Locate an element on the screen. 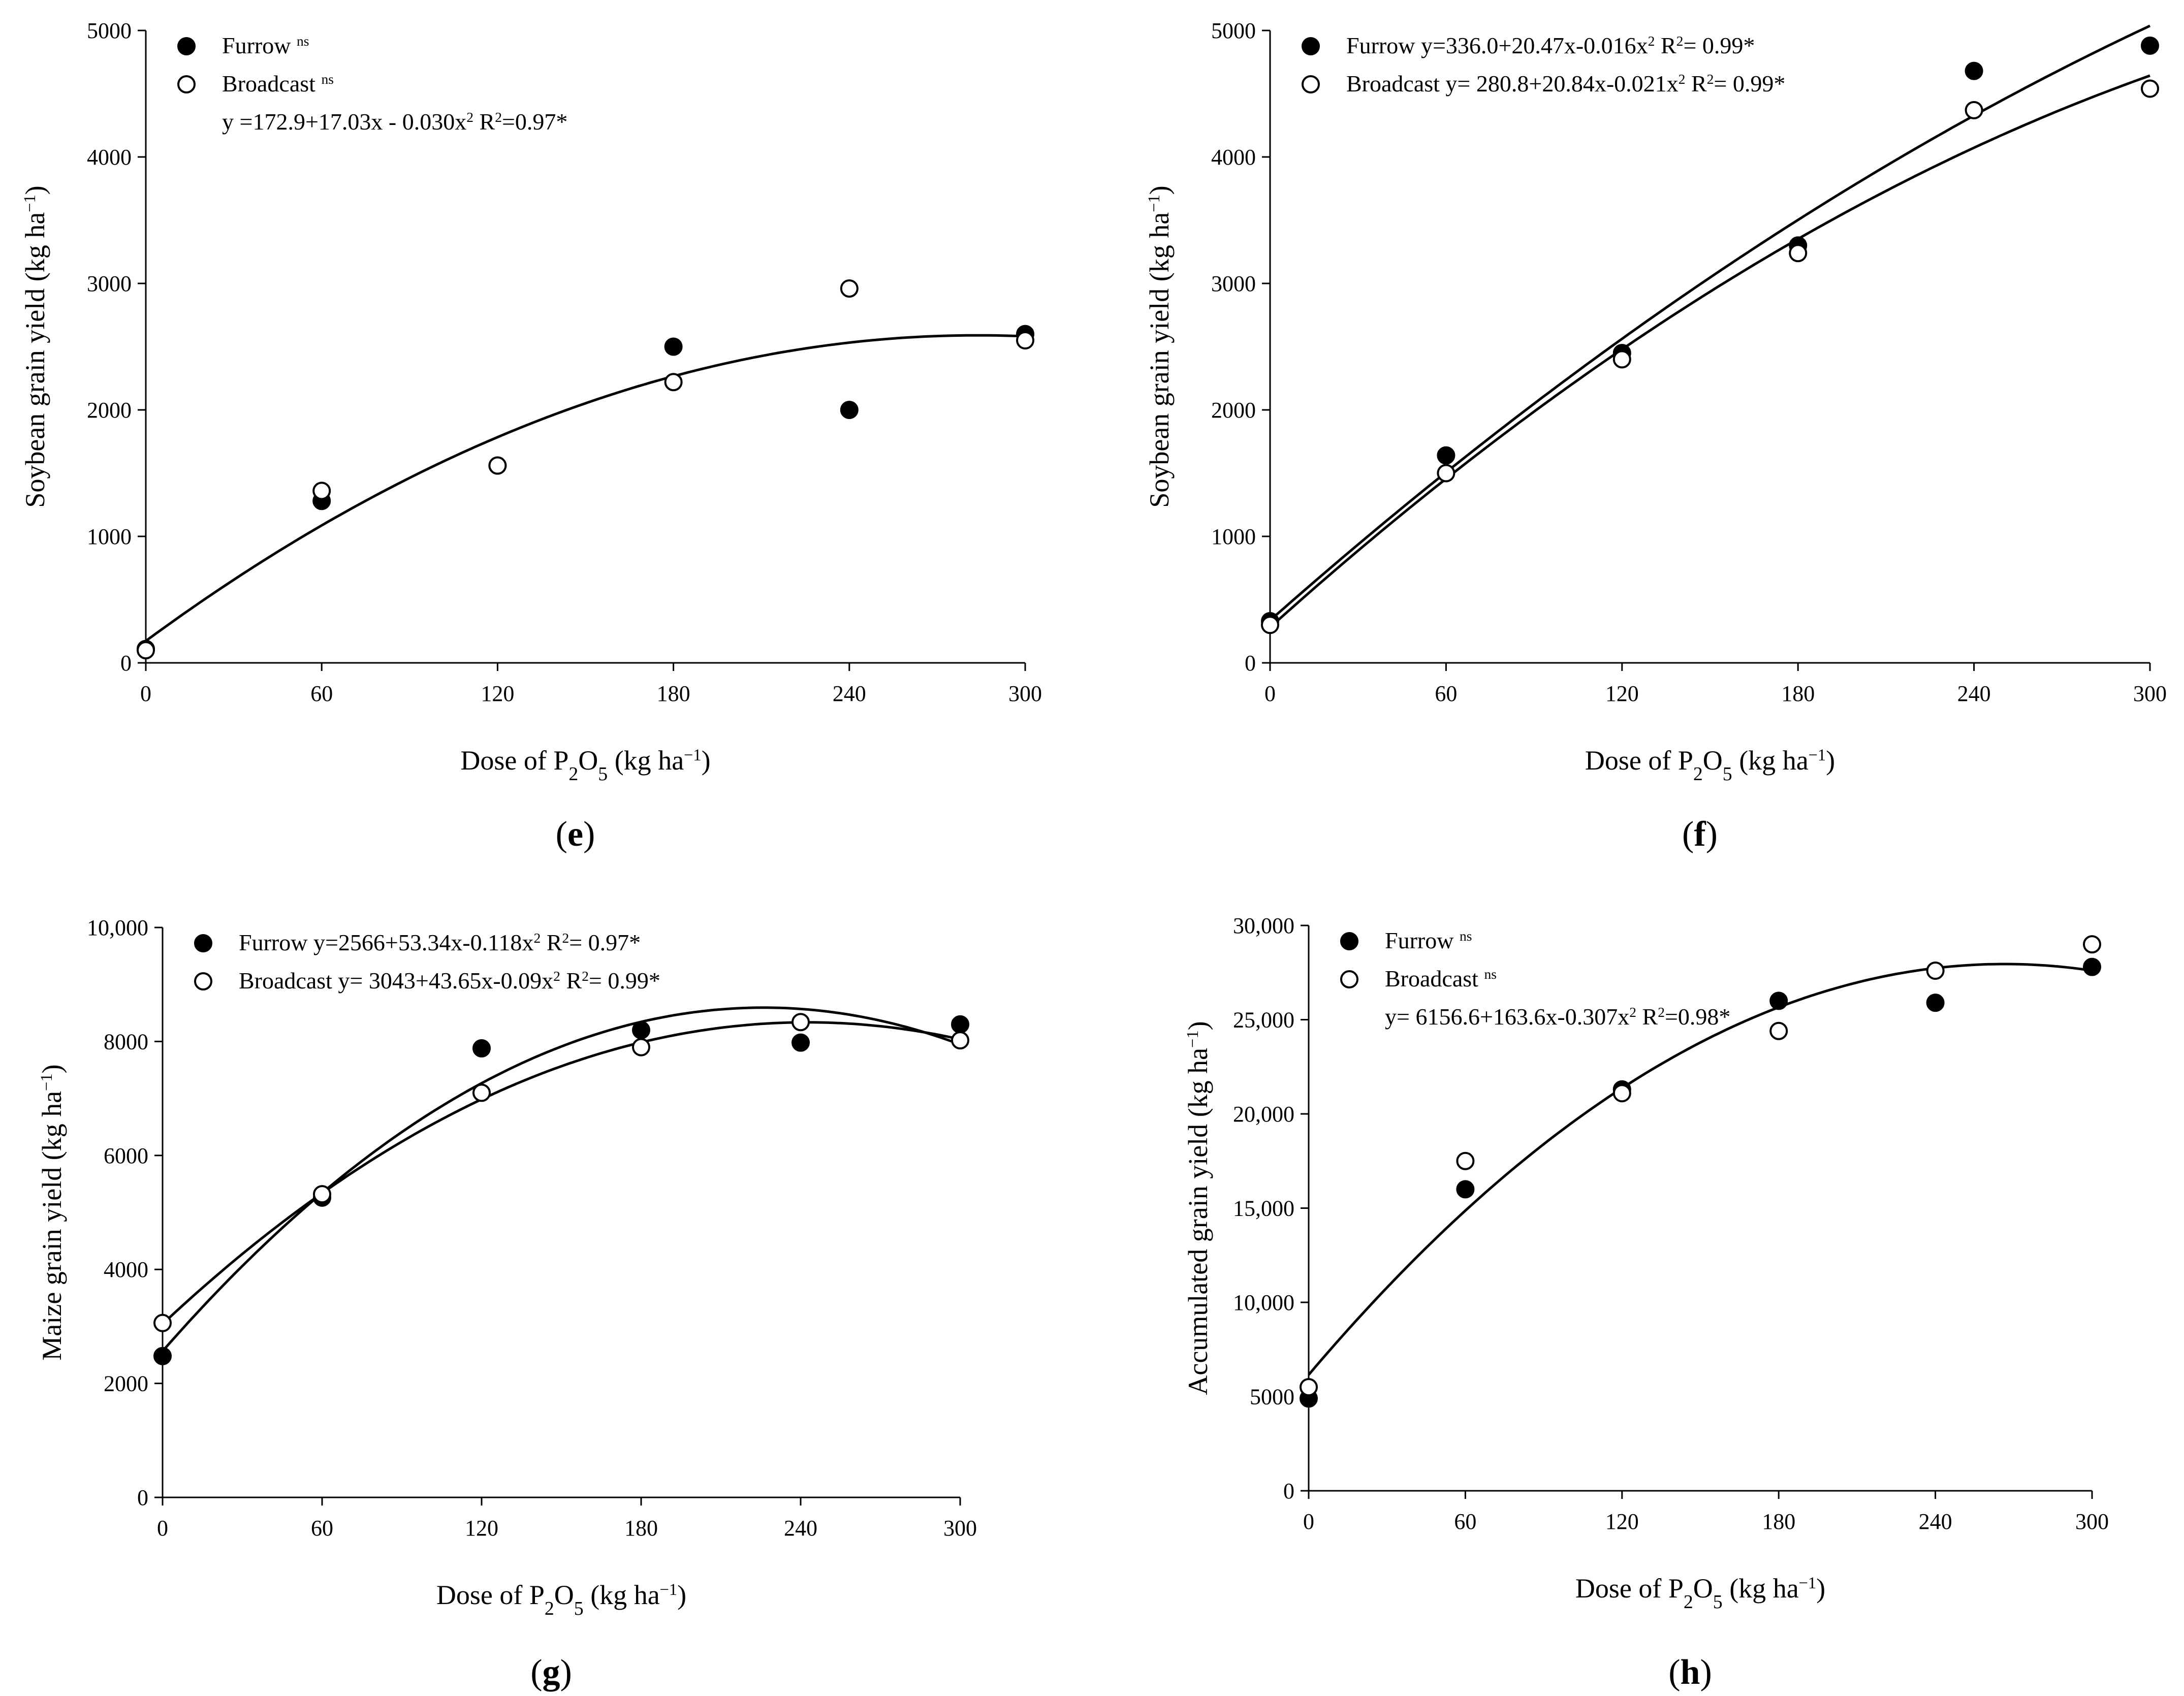  y-tick-label: 6000 is located at coordinates (126, 1155).